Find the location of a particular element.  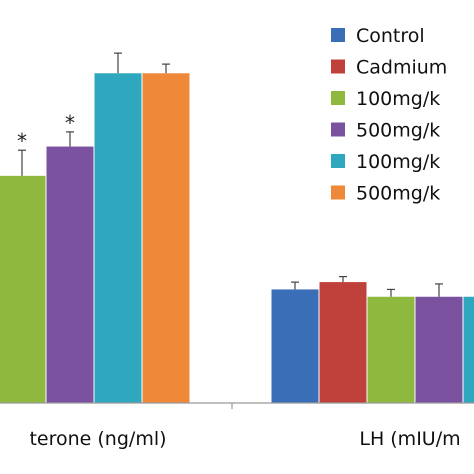

legend-label: Cadmium is located at coordinates (401, 68).